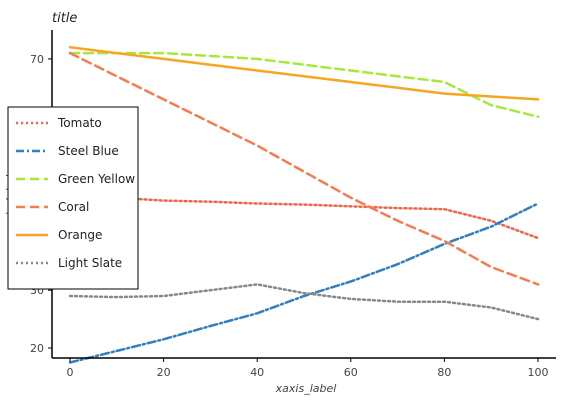 The width and height of the screenshot is (568, 400). Describe the element at coordinates (257, 372) in the screenshot. I see `x-tick-label: 40` at that location.